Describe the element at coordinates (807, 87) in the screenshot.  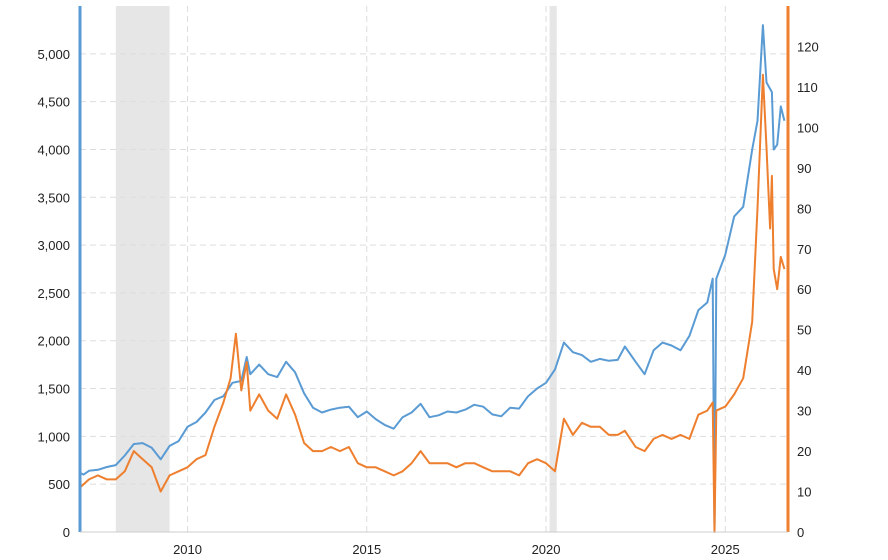
I see `right-tick-label: 110` at that location.